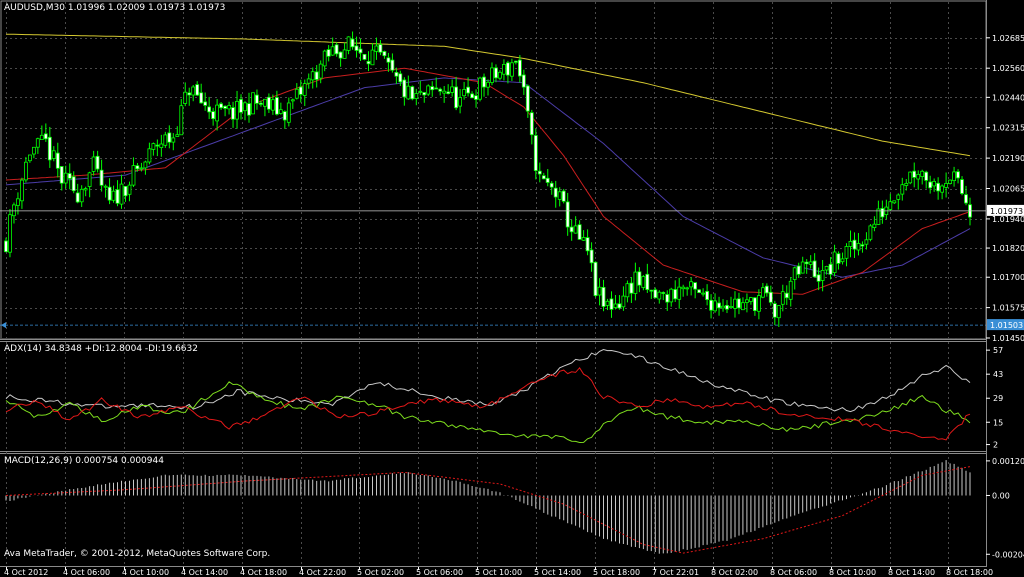  Describe the element at coordinates (488, 412) in the screenshot. I see `plus-di-line` at that location.